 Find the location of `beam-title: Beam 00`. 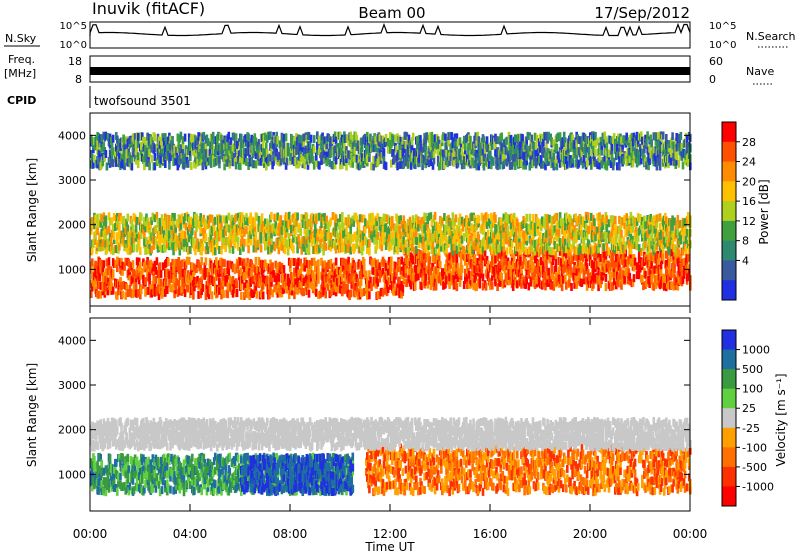

beam-title: Beam 00 is located at coordinates (391, 13).